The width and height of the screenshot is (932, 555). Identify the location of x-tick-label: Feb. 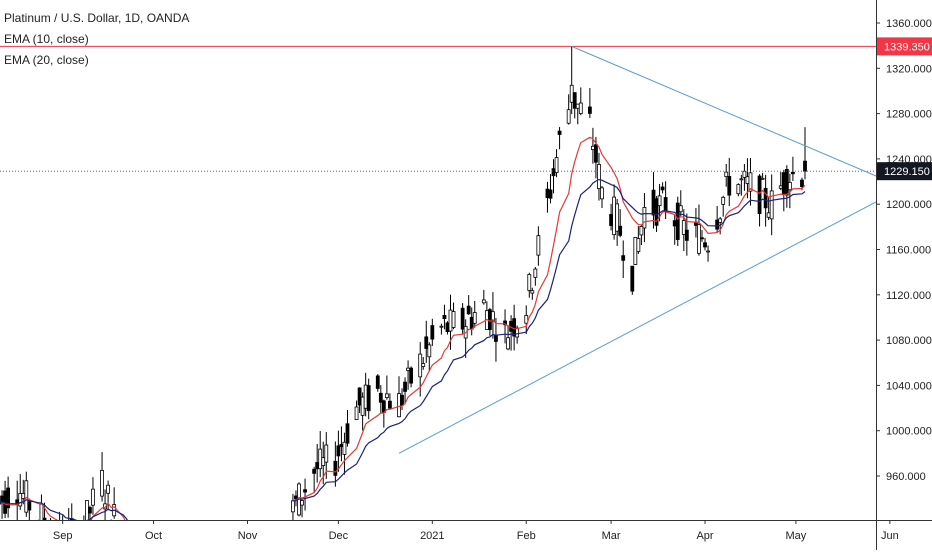
(526, 536).